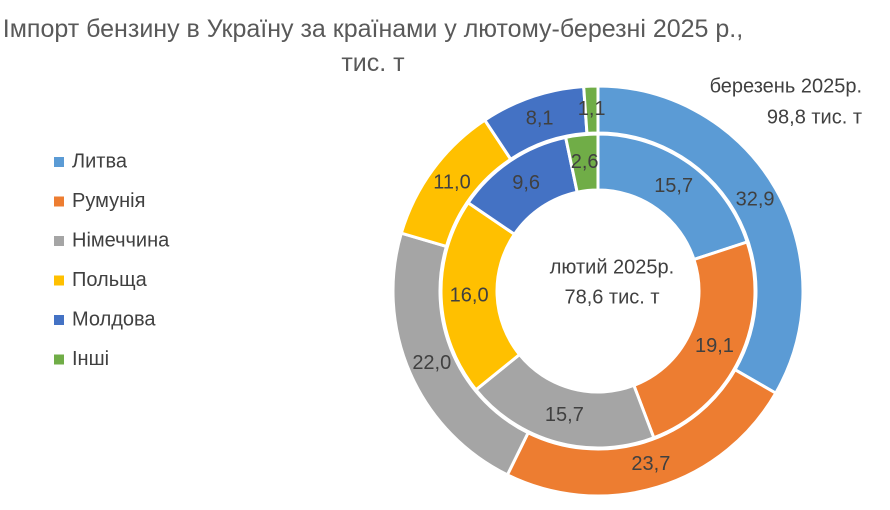 This screenshot has height=510, width=890. Describe the element at coordinates (108, 201) in the screenshot. I see `legend-label: Румунія` at that location.